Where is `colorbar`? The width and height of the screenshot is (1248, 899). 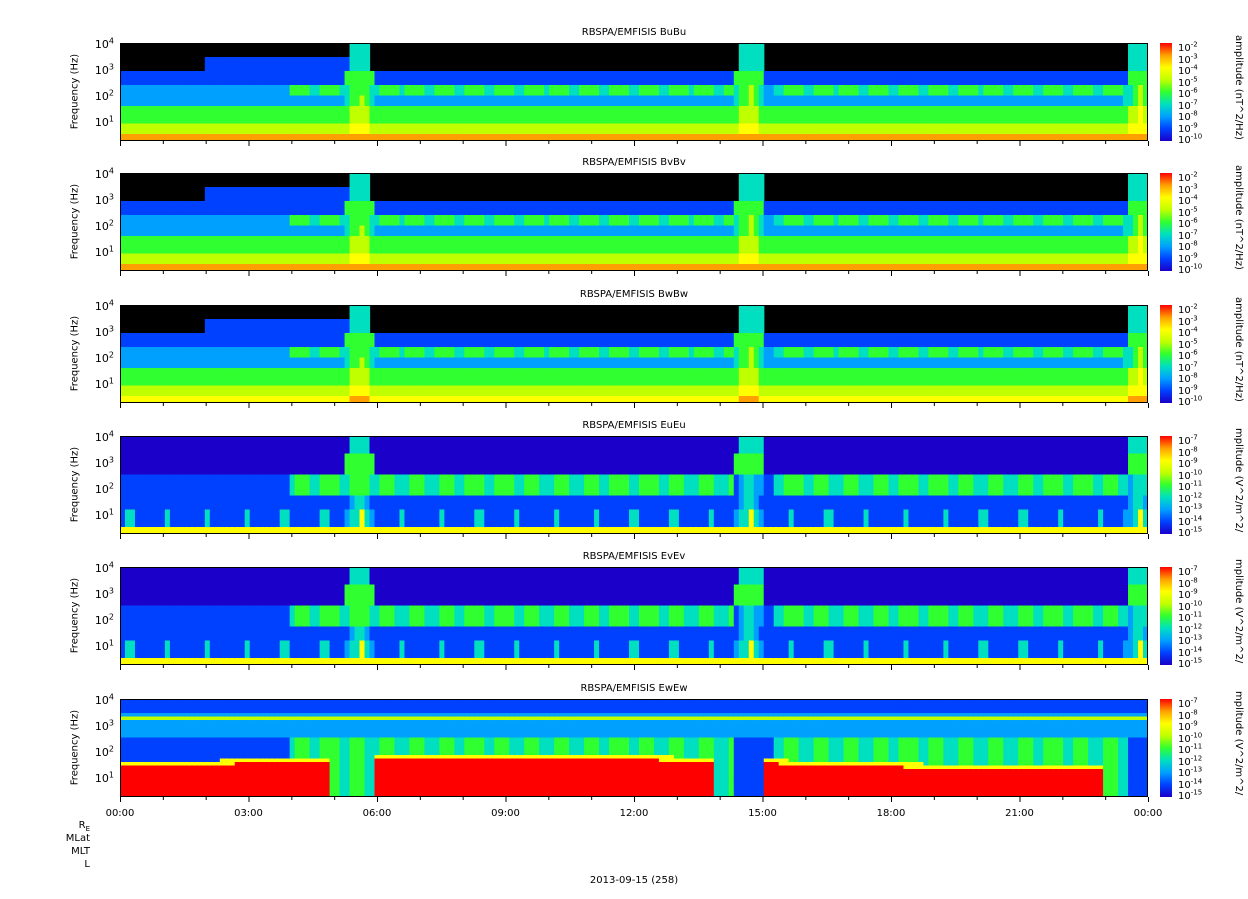 colorbar is located at coordinates (1166, 92).